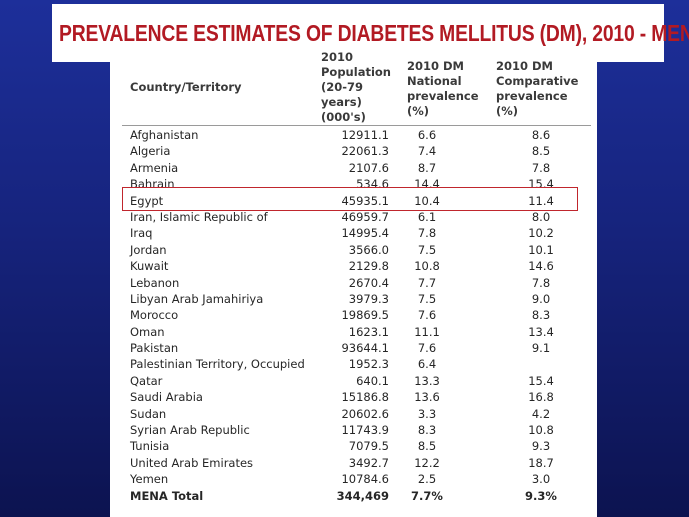 Image resolution: width=689 pixels, height=517 pixels. Describe the element at coordinates (149, 266) in the screenshot. I see `cell-country: Kuwait` at that location.